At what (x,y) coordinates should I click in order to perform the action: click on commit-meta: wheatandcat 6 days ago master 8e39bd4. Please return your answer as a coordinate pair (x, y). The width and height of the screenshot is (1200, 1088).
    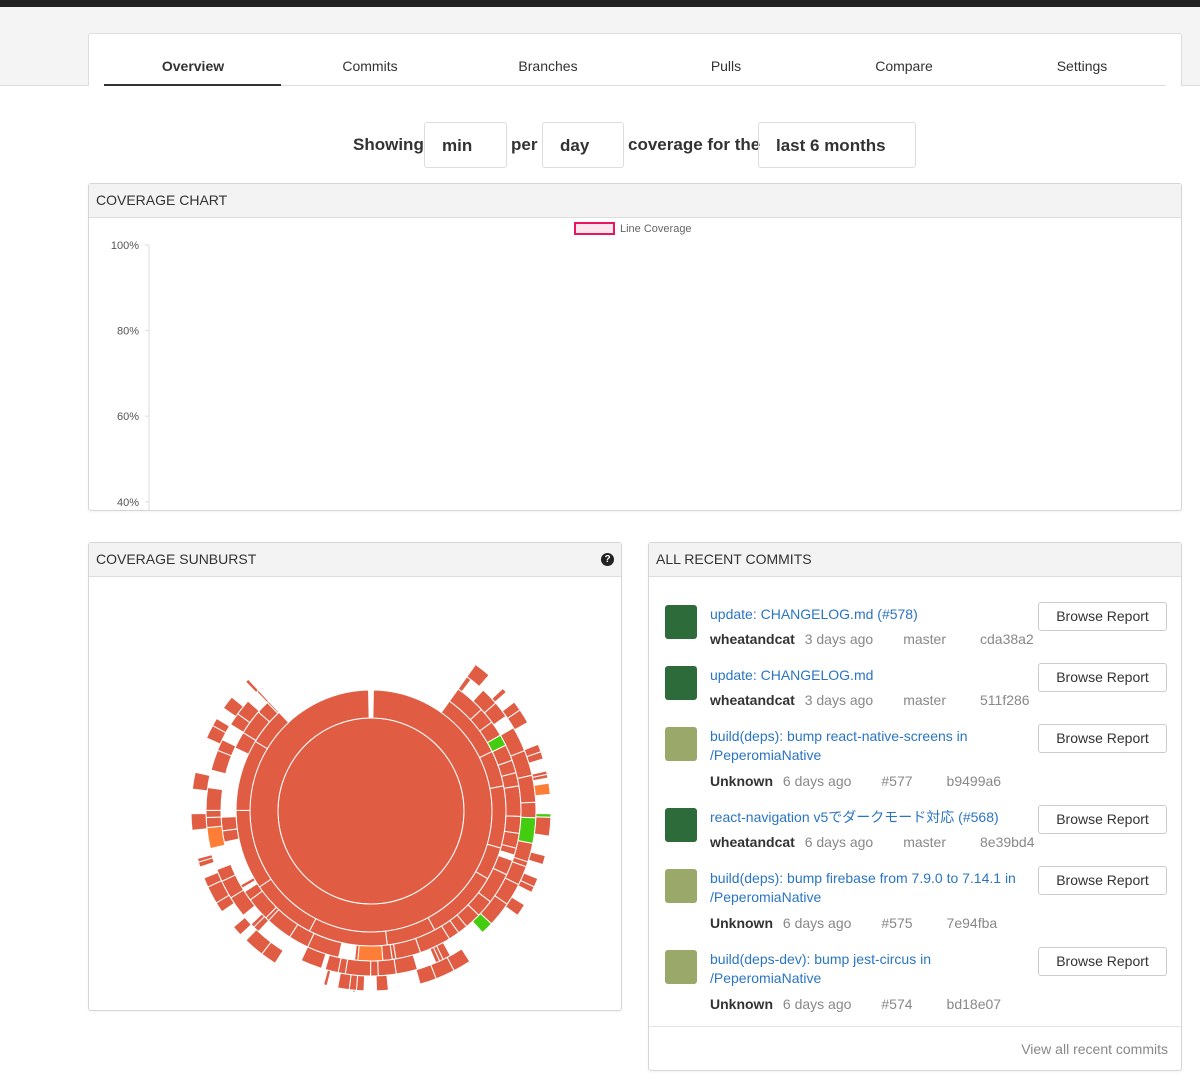
    Looking at the image, I should click on (872, 842).